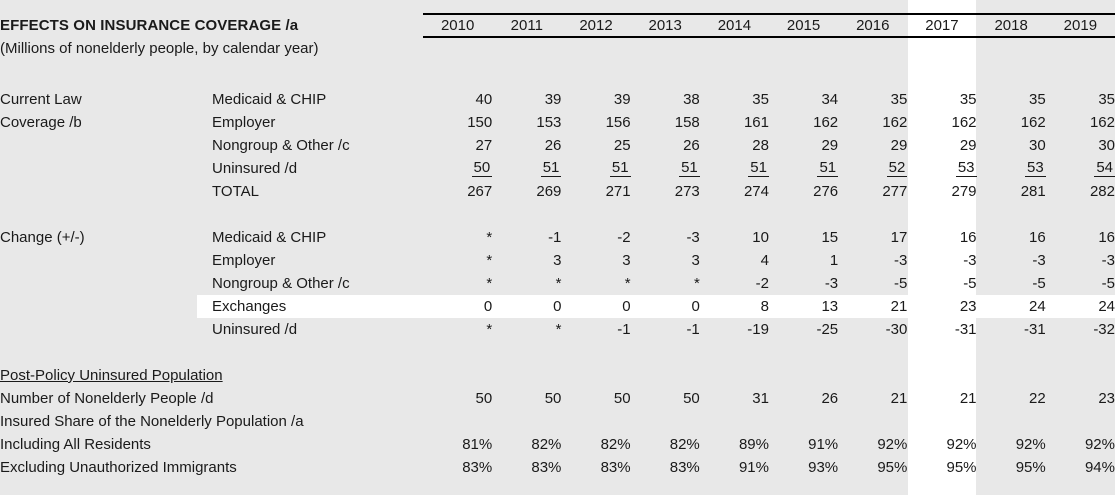 This screenshot has width=1115, height=495. What do you see at coordinates (693, 237) in the screenshot?
I see `value-cell: -3` at bounding box center [693, 237].